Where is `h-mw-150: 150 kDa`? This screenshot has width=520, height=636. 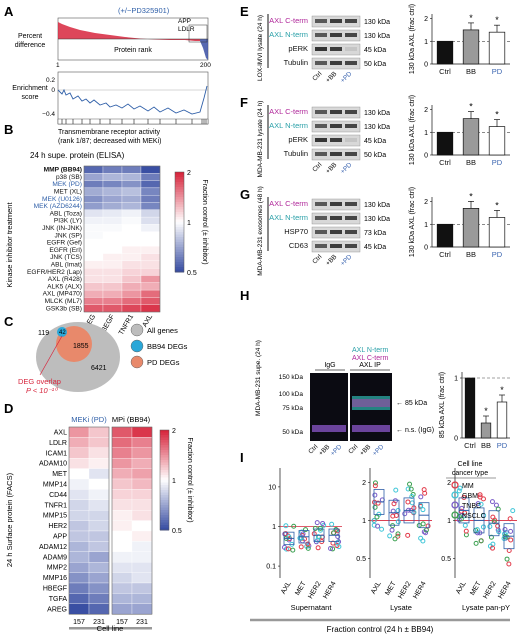
h-mw-150: 150 kDa is located at coordinates (291, 377).